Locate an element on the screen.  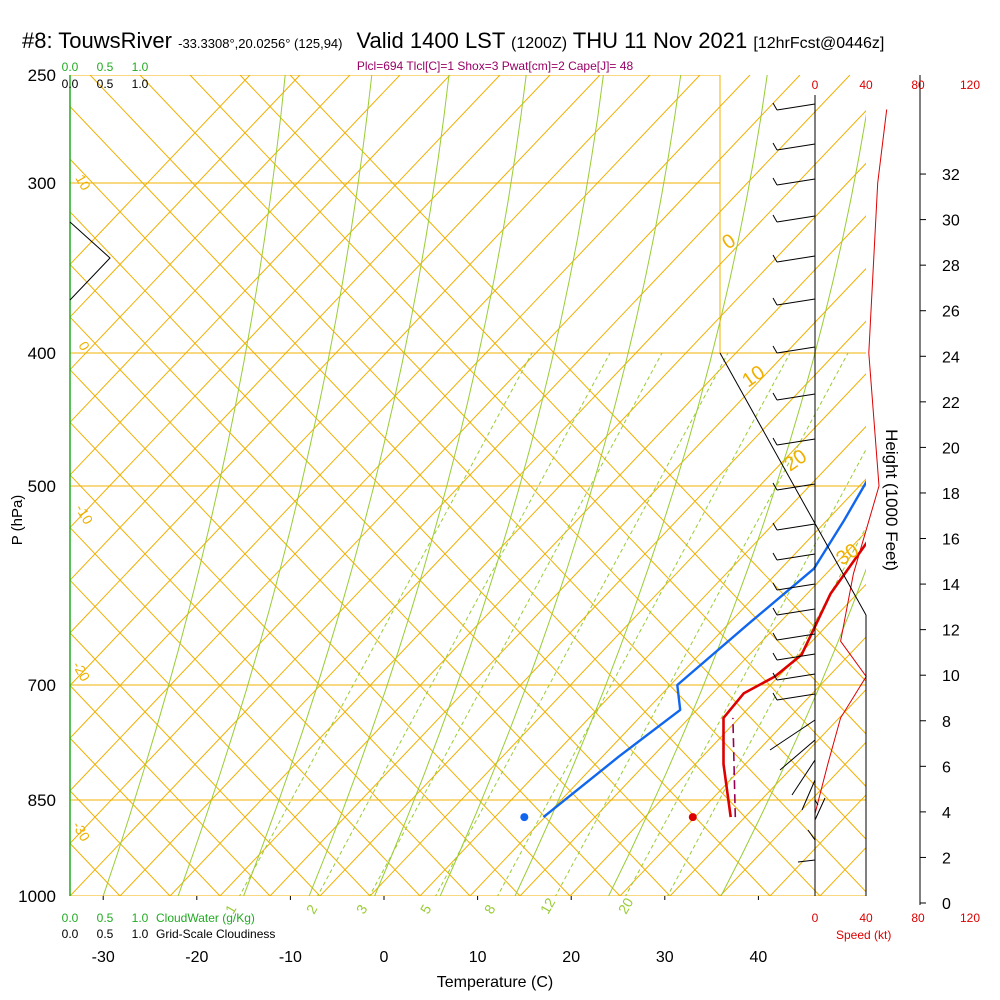
cloud-water-scale-top: 0.0 is located at coordinates (70, 67).